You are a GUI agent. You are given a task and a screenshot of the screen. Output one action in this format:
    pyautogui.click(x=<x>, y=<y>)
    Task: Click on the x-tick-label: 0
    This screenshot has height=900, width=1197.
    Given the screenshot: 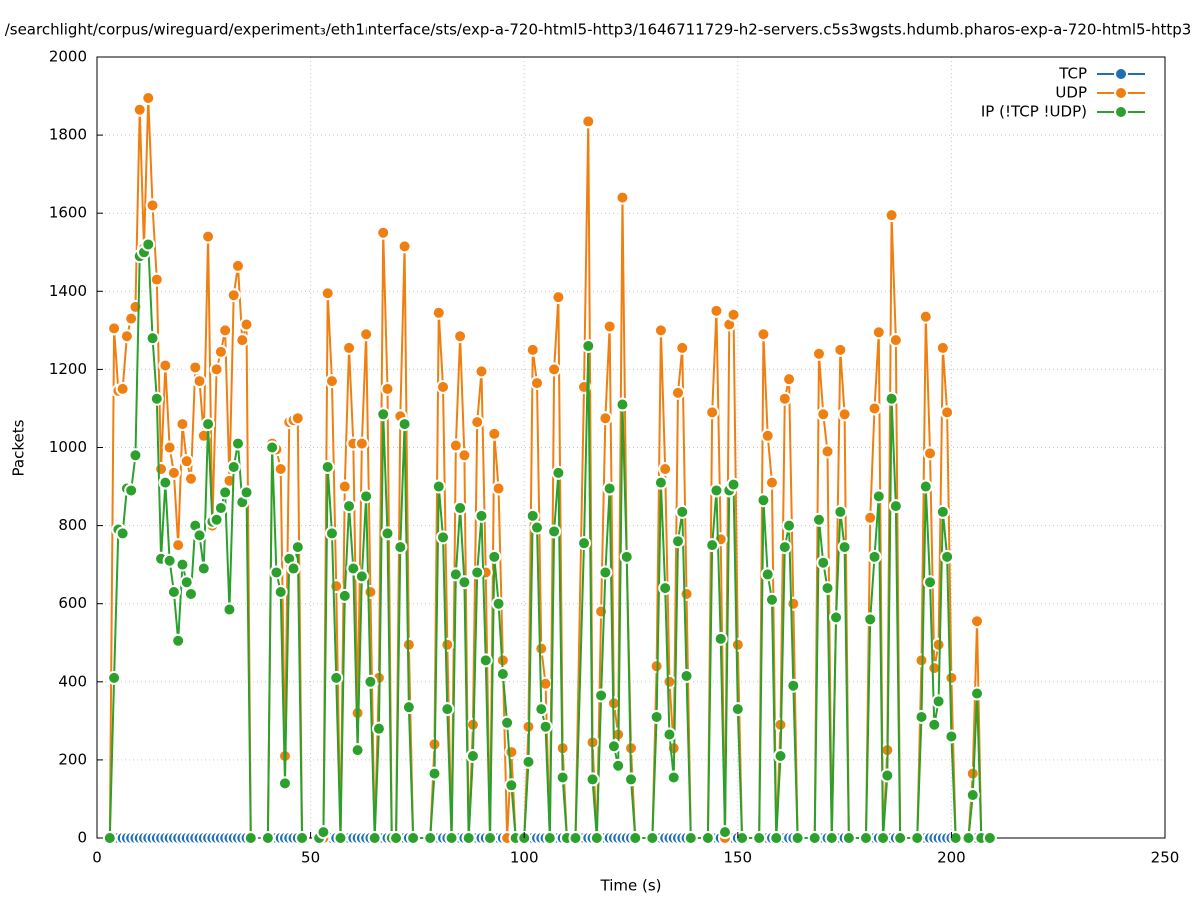 What is the action you would take?
    pyautogui.click(x=97, y=858)
    